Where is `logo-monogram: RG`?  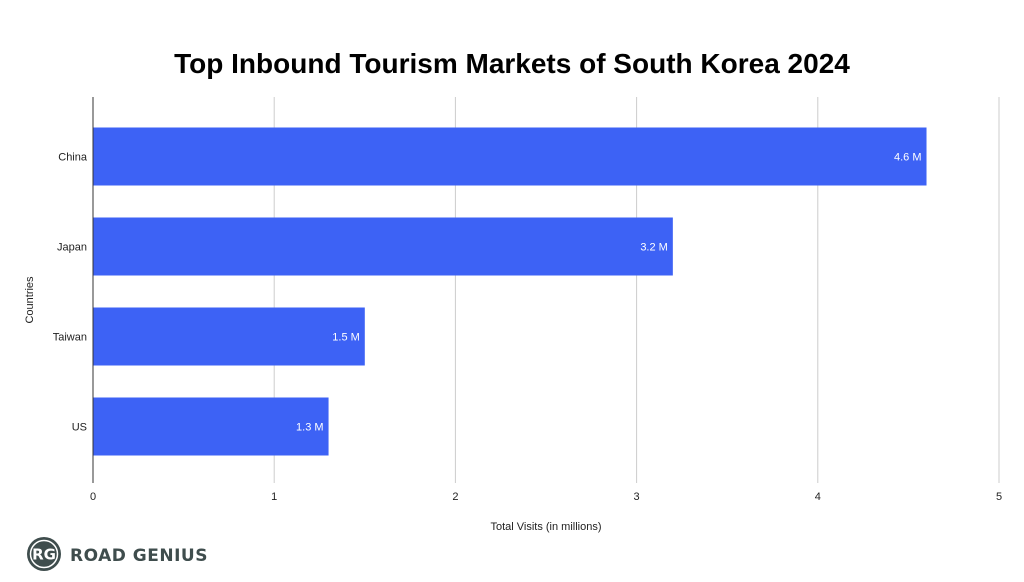
logo-monogram: RG is located at coordinates (44, 555).